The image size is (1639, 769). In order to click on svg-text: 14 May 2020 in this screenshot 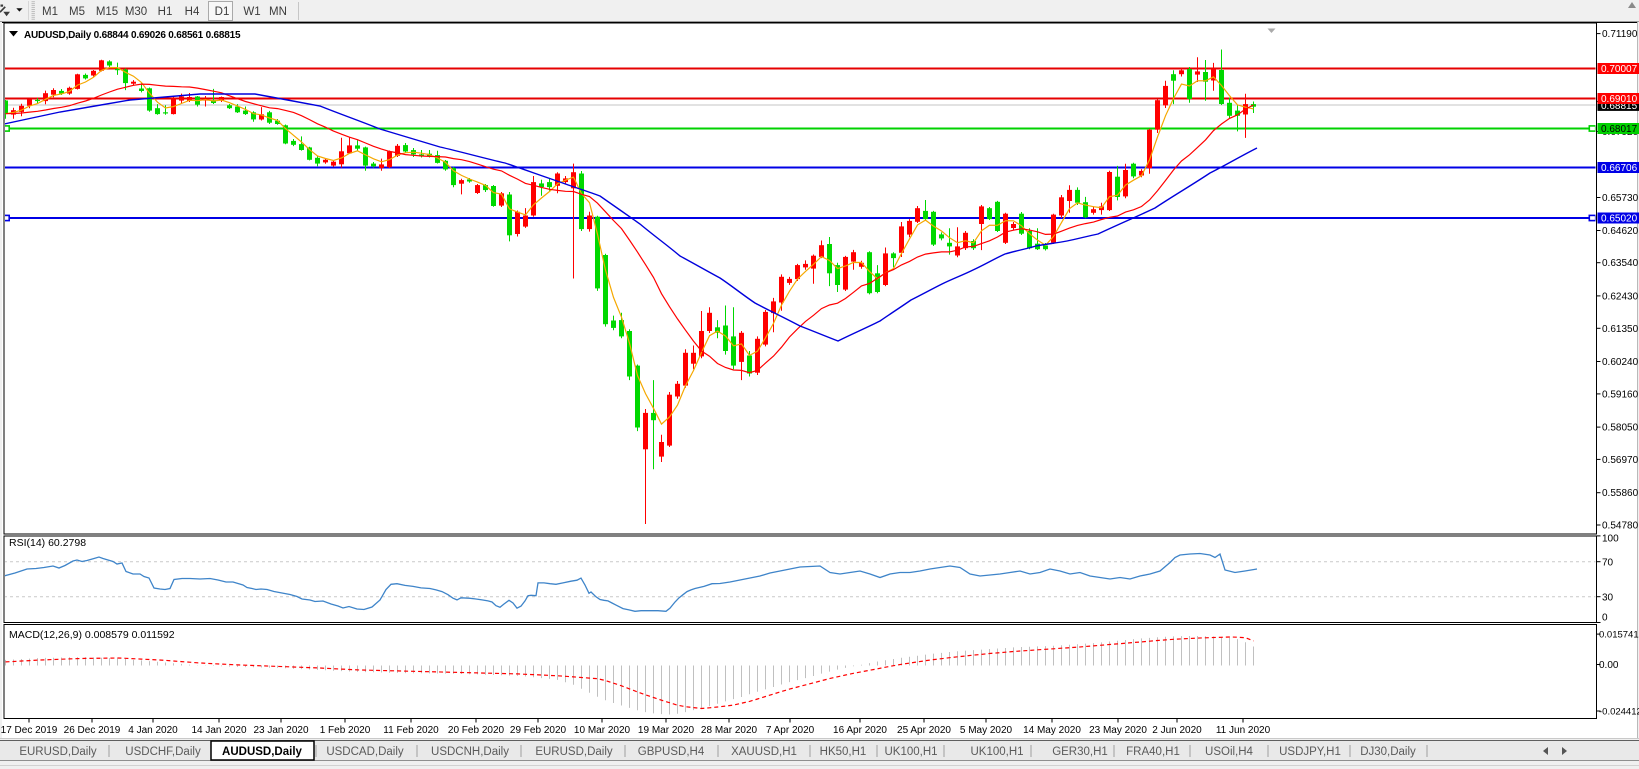, I will do `click(1052, 730)`.